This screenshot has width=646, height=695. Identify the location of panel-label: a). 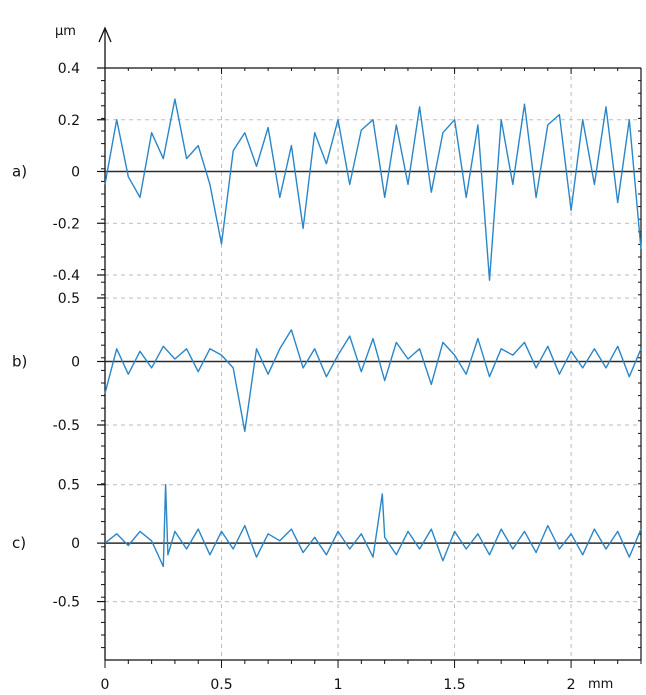
(19, 172).